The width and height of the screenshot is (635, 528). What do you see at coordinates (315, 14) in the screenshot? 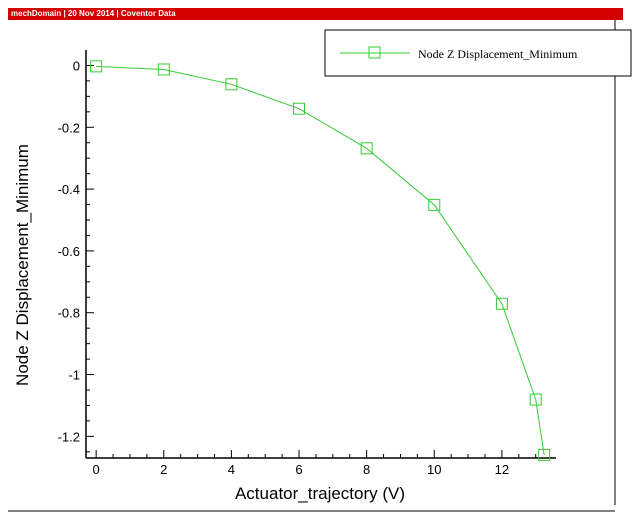
I see `header-bar: mechDomain | 20 Nov 2014 | Coventor Data` at bounding box center [315, 14].